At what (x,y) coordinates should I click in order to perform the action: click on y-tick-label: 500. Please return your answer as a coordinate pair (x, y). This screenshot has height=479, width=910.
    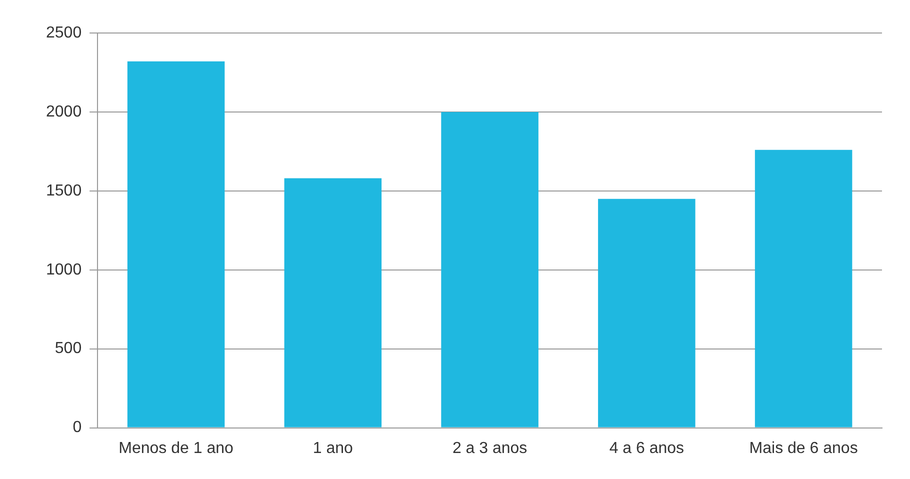
    Looking at the image, I should click on (68, 349).